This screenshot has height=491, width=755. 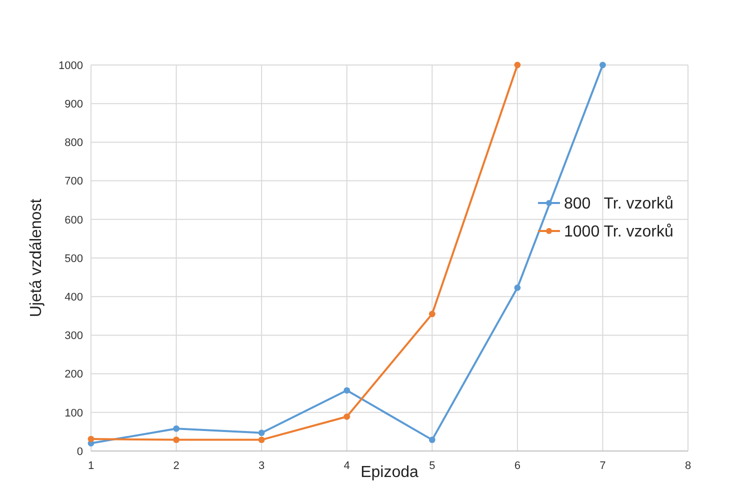 I want to click on x-tick-label: 4, so click(x=347, y=466).